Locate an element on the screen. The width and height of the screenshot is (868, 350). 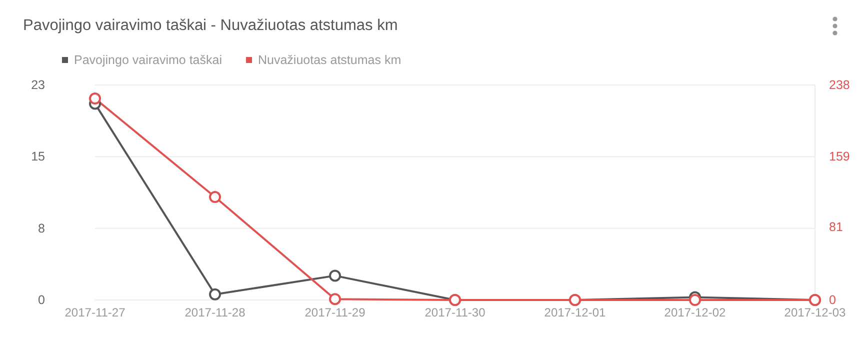
y2-tick-label: 81 is located at coordinates (836, 227).